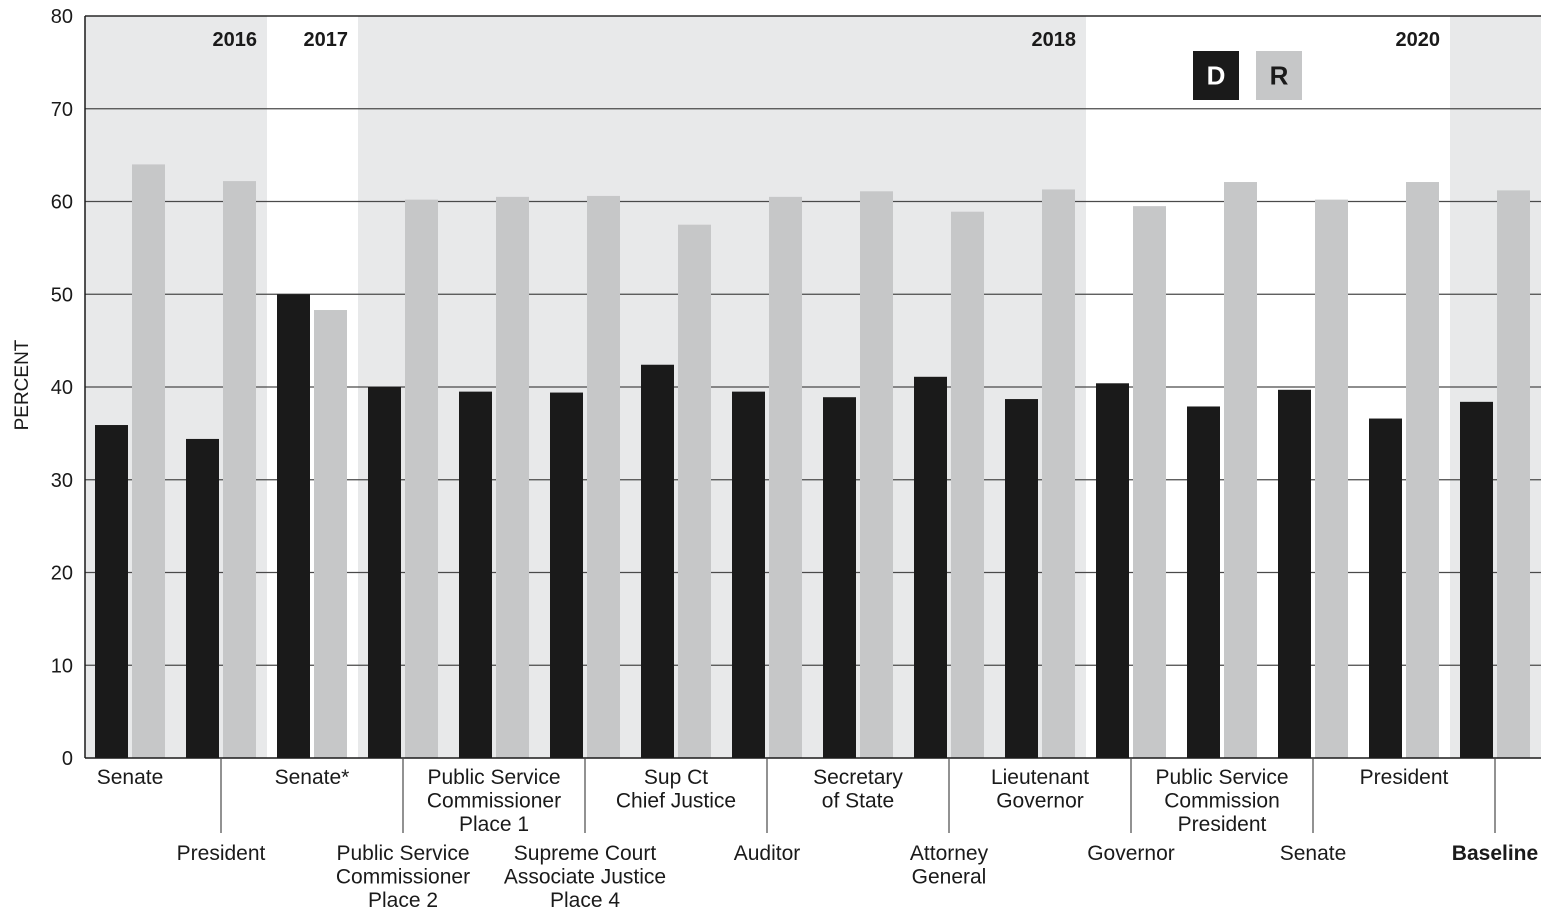  What do you see at coordinates (1040, 777) in the screenshot?
I see `category-label-line: Lieutenant` at bounding box center [1040, 777].